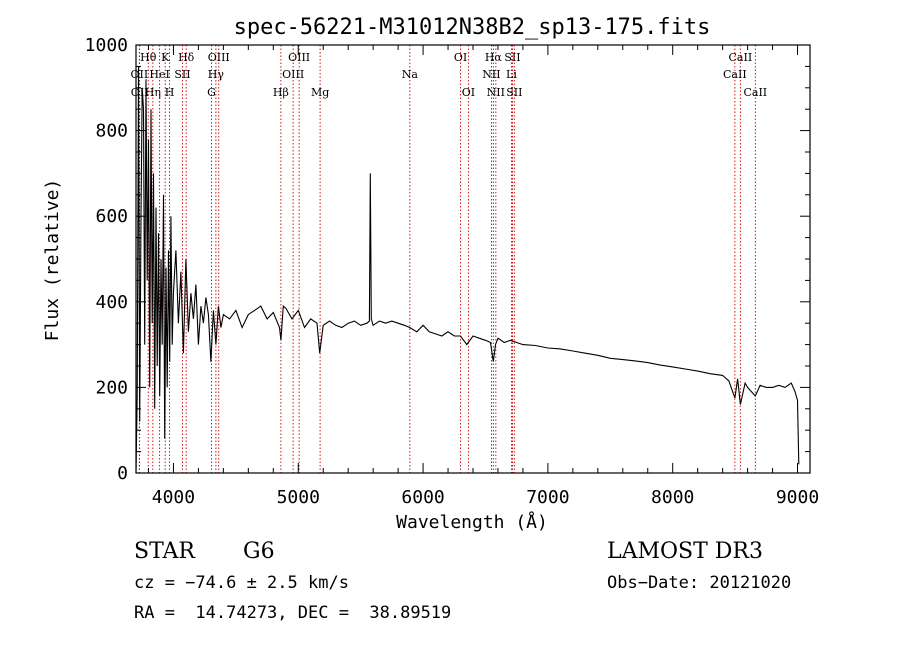  I want to click on redshift-text: cz = −74.6 ± 2.5 km/s, so click(241, 583).